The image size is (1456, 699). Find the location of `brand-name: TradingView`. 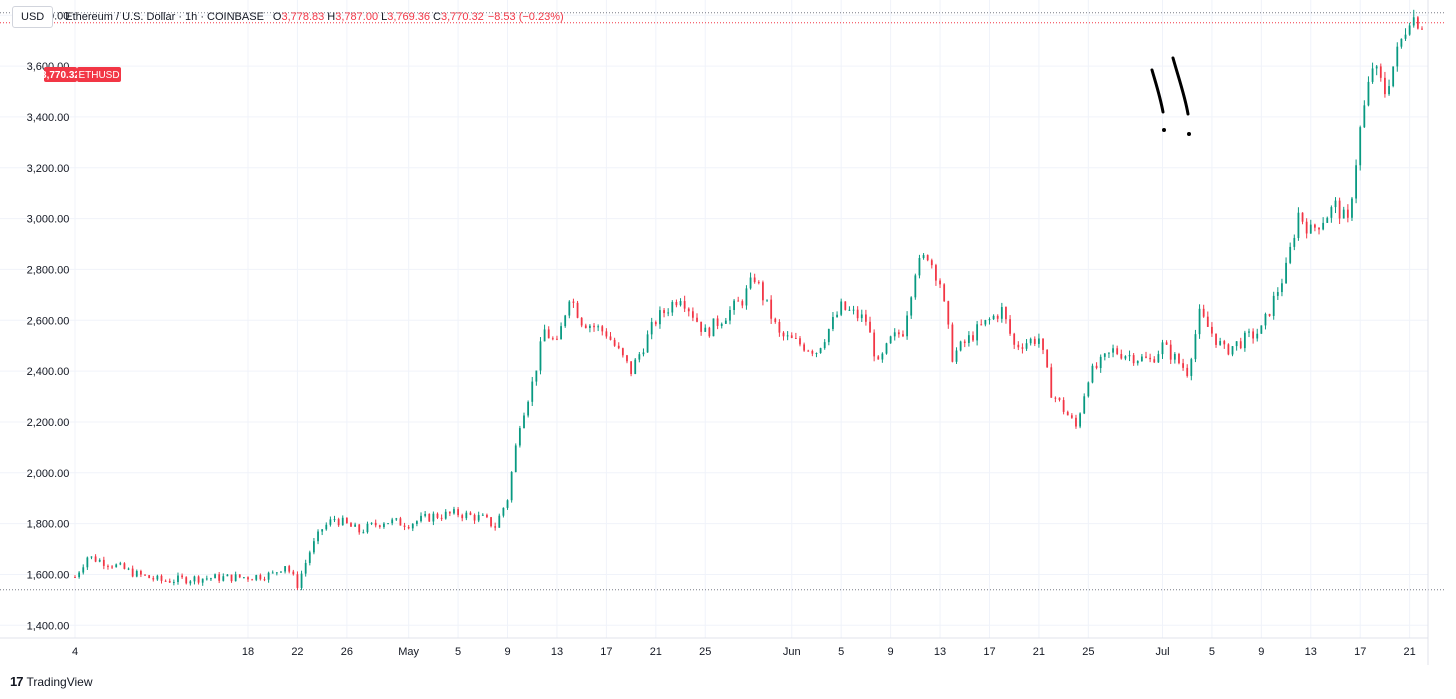

brand-name: TradingView is located at coordinates (59, 681).